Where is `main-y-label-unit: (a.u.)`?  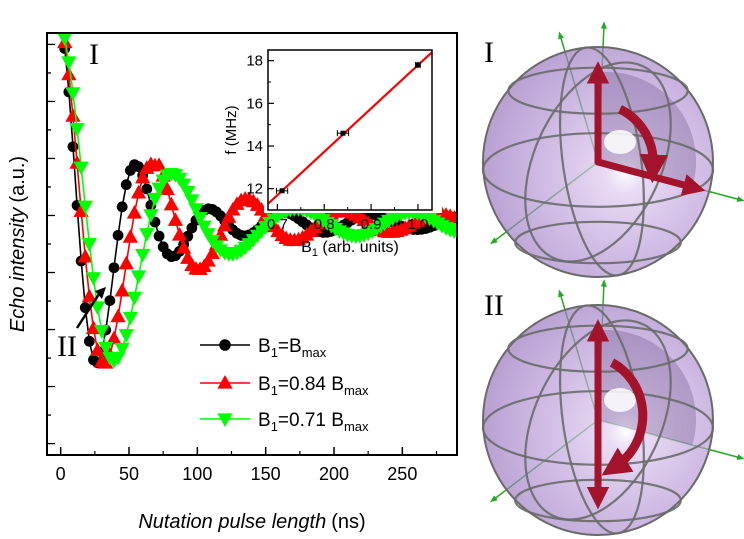
main-y-label-unit: (a.u.) is located at coordinates (18, 179).